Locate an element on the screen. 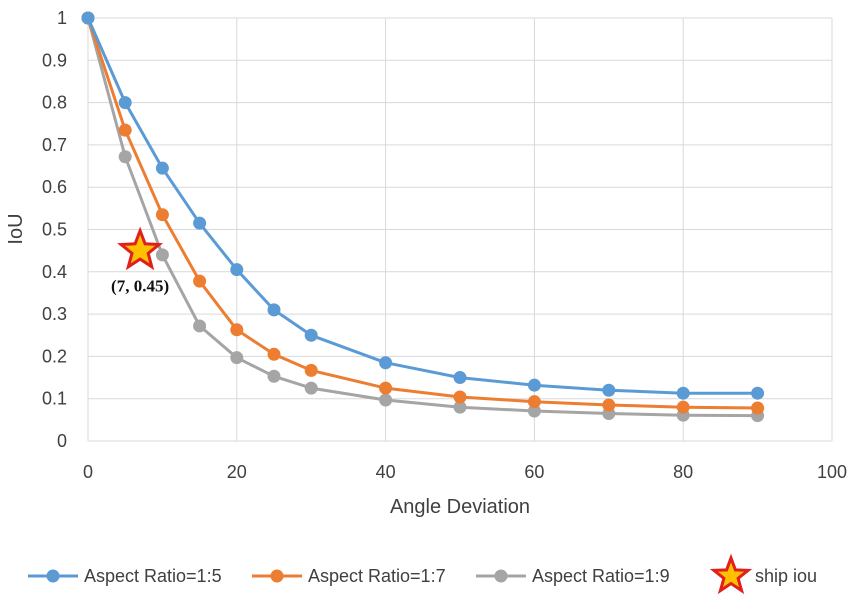 Image resolution: width=868 pixels, height=598 pixels. x-axis-title: Angle Deviation is located at coordinates (460, 507).